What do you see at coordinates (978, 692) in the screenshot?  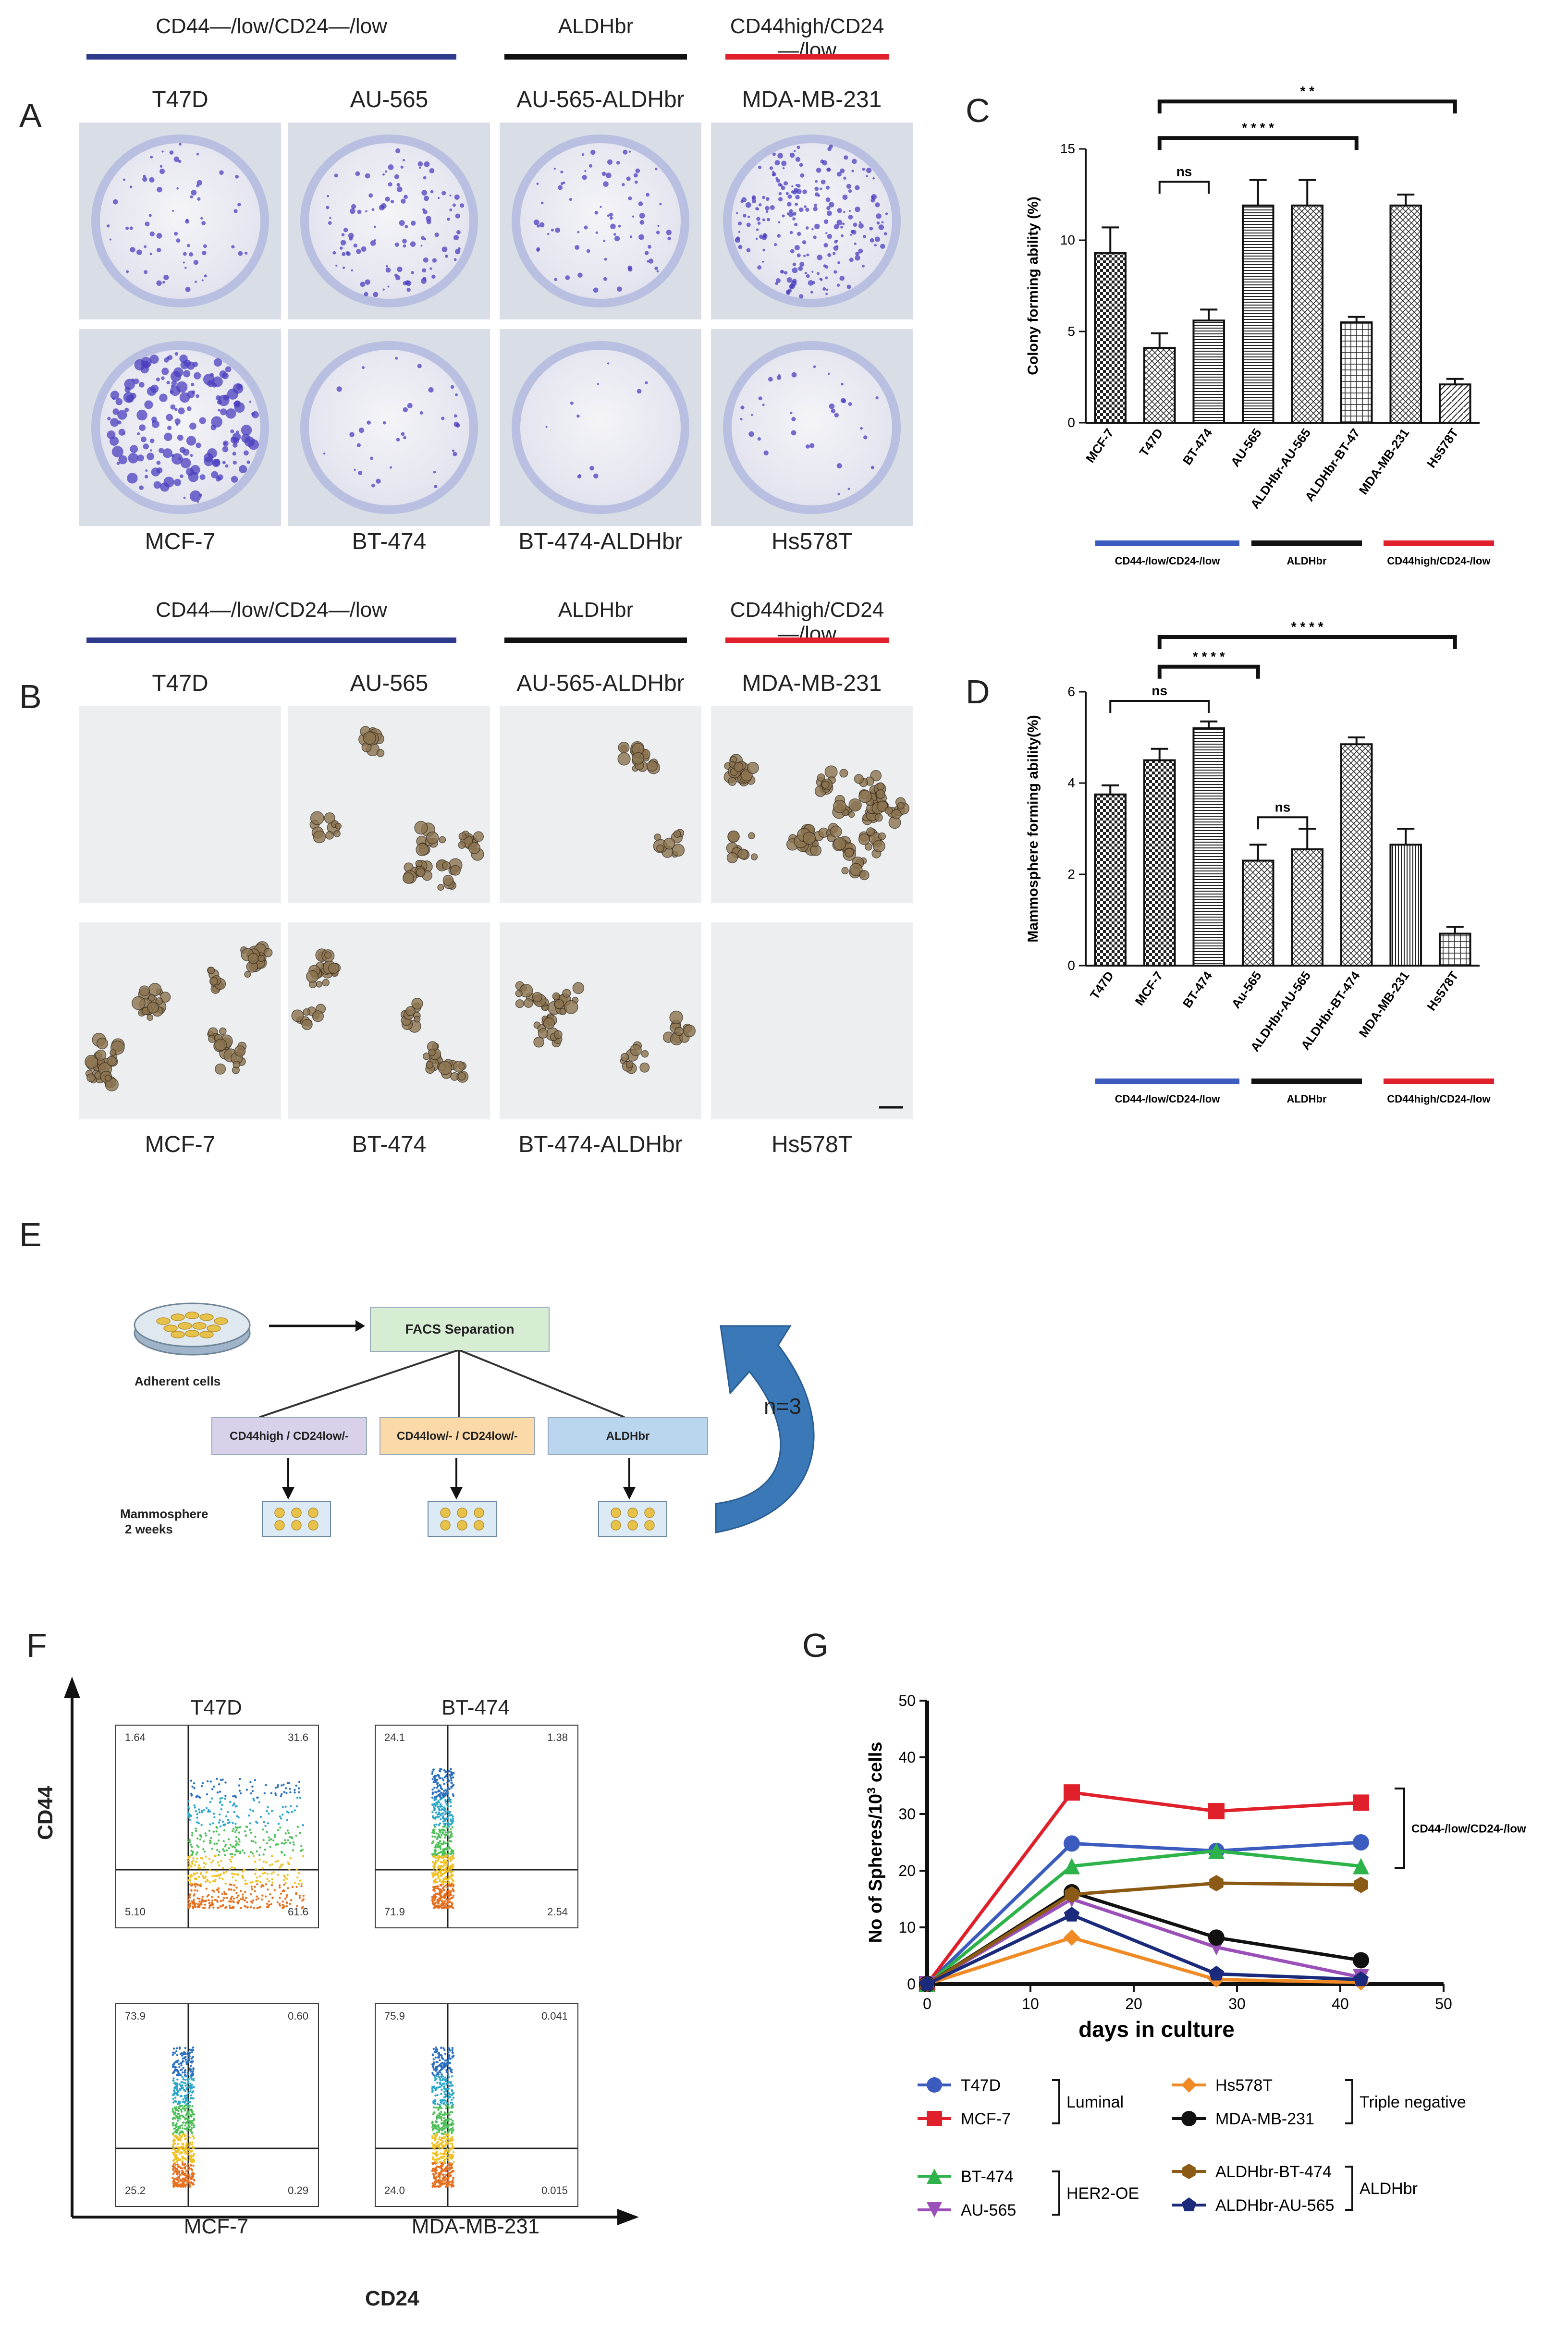 I see `panel-d-label: D` at bounding box center [978, 692].